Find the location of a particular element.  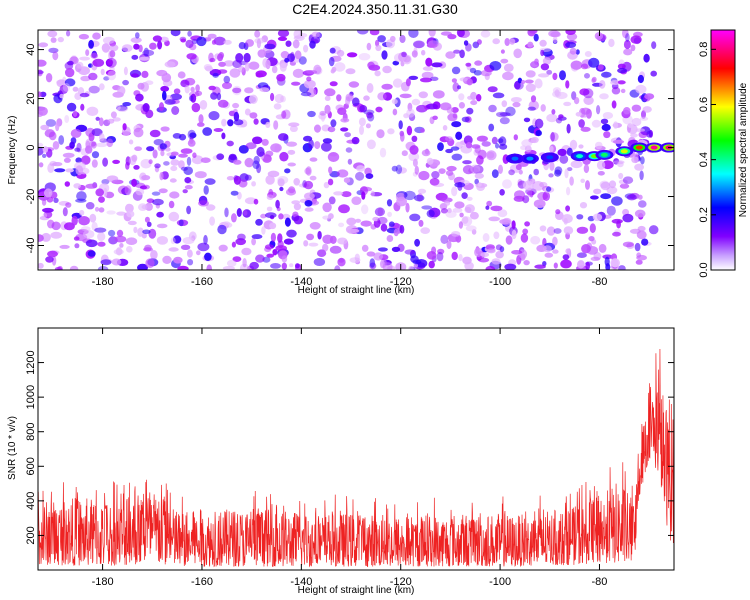

snr-y-tick-label: 1200 is located at coordinates (31, 362).